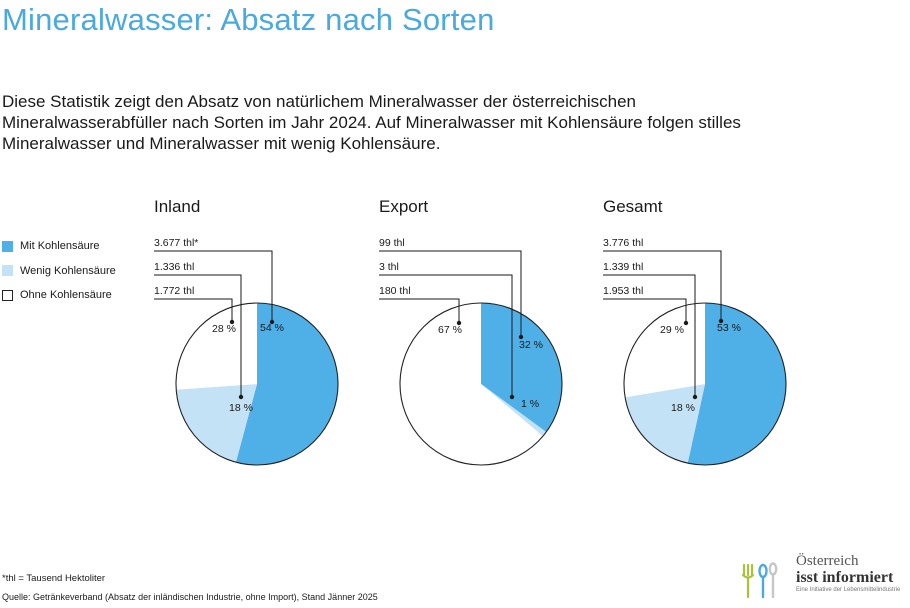 This screenshot has height=608, width=910. What do you see at coordinates (224, 329) in the screenshot?
I see `percent-label-inland-ohne: 28 %` at bounding box center [224, 329].